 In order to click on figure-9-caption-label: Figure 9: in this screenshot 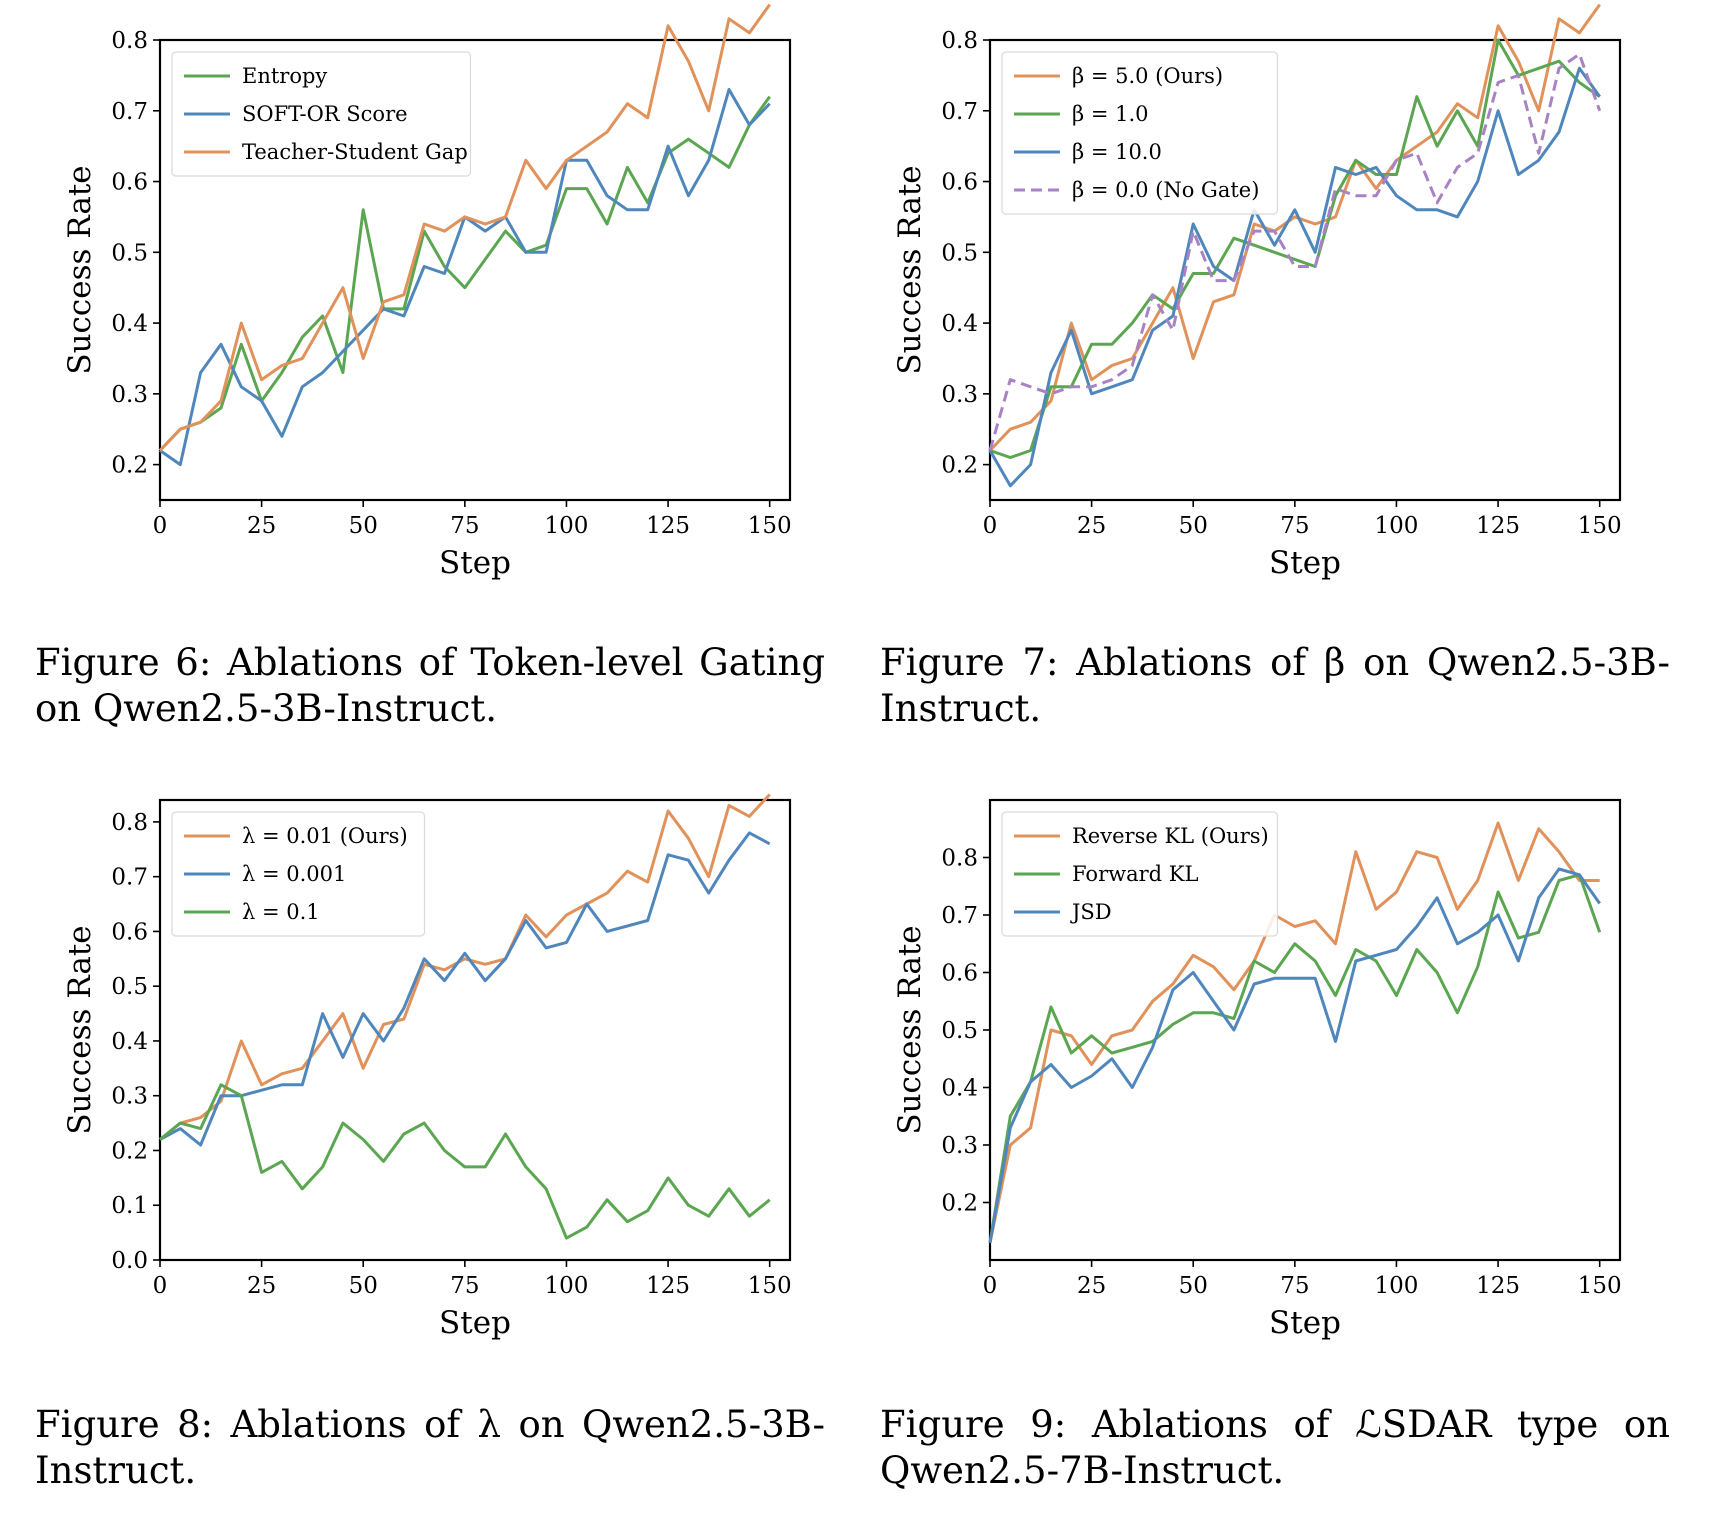, I will do `click(973, 1424)`.